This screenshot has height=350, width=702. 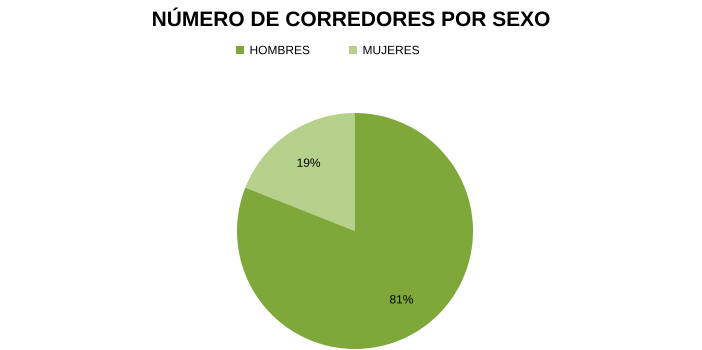 What do you see at coordinates (351, 17) in the screenshot?
I see `chart-title: NÚMERO DE CORREDORES POR SEXO` at bounding box center [351, 17].